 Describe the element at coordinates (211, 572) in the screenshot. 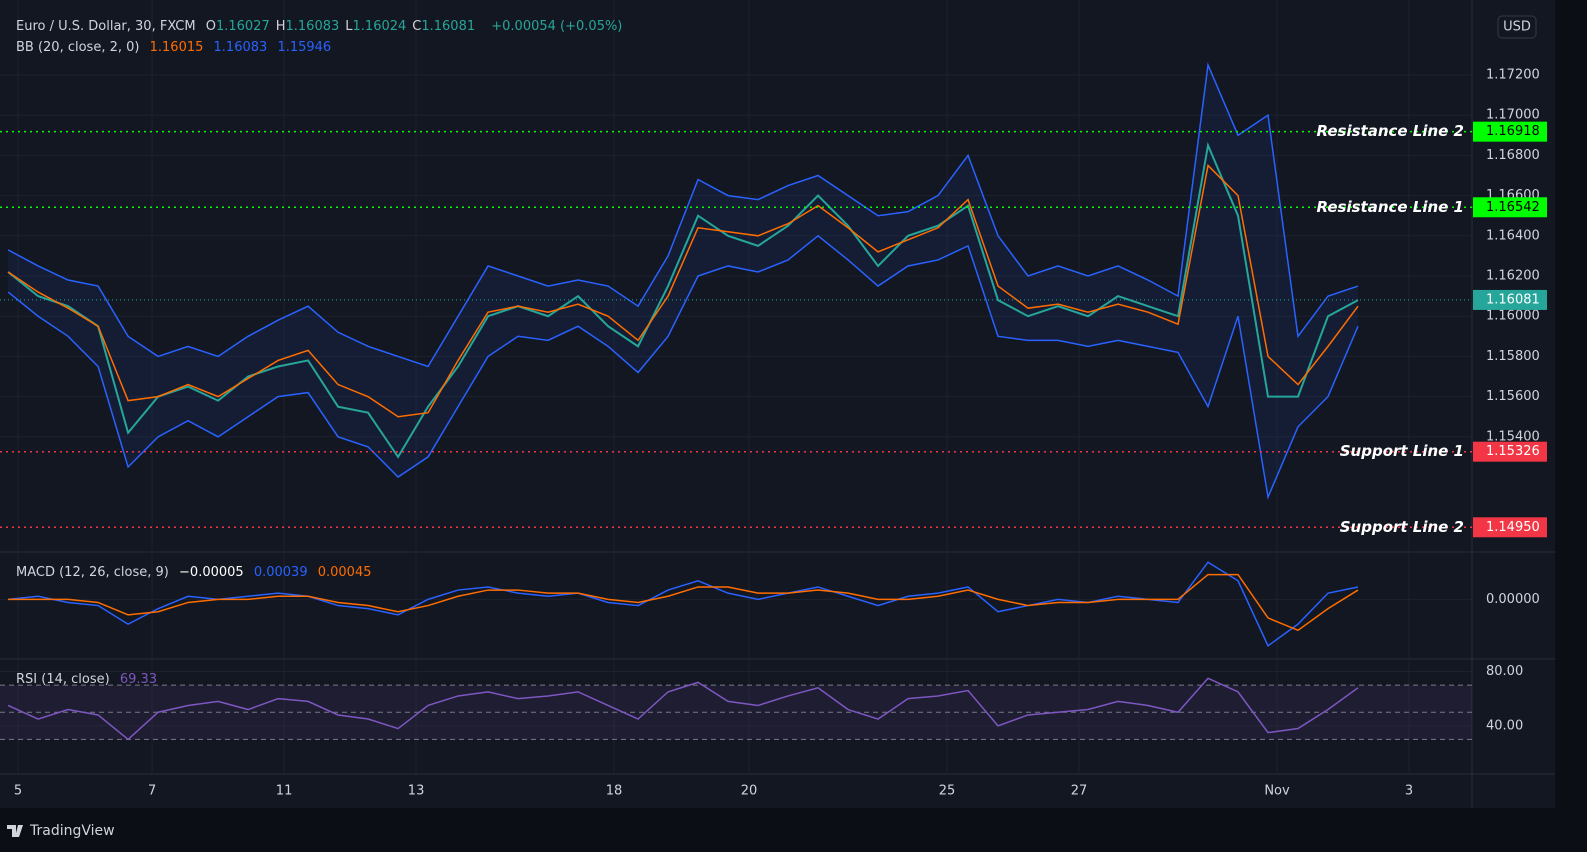

I see `macd-value: −0.00005` at that location.